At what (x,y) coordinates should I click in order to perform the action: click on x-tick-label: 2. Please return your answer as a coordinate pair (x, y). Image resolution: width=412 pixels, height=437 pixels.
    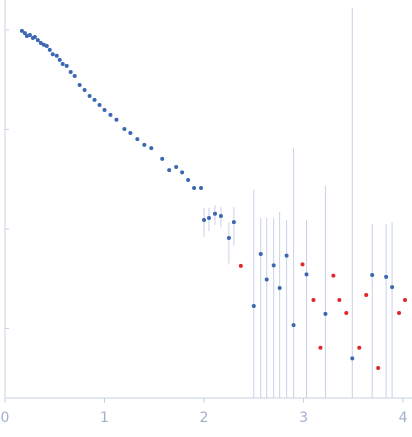
    Looking at the image, I should click on (204, 418).